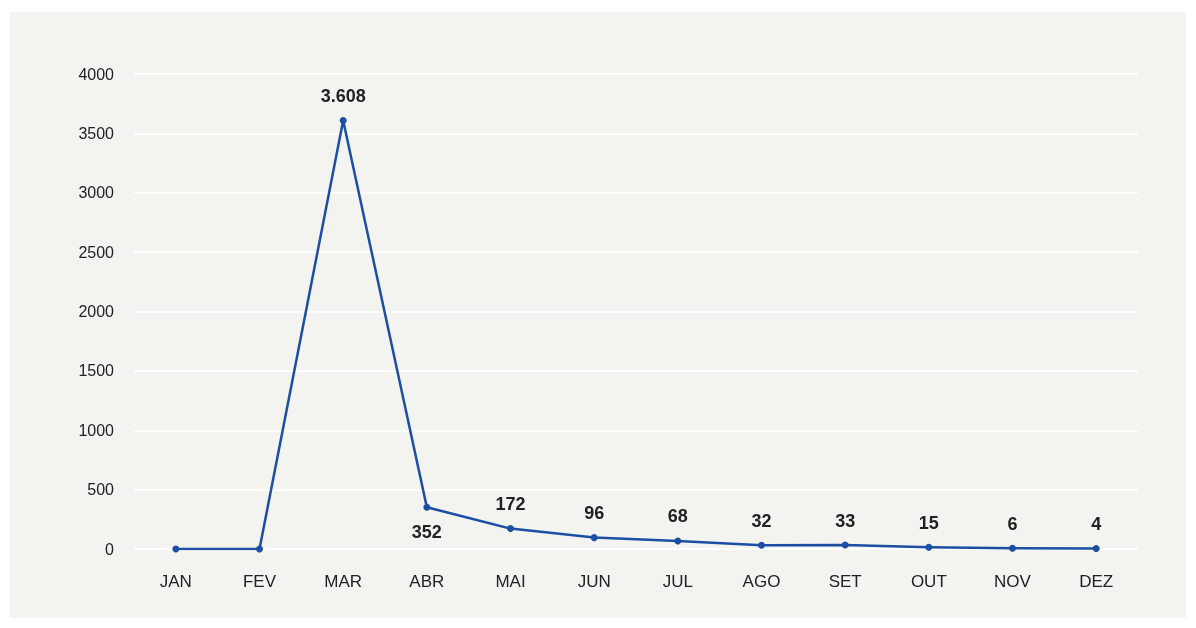 The height and width of the screenshot is (628, 1196). I want to click on data-label: 32, so click(761, 520).